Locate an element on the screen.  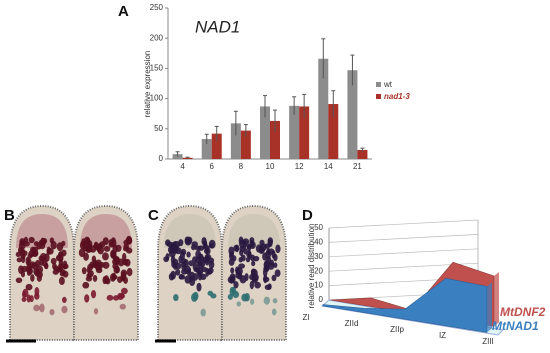
y-tick-label: 30 is located at coordinates (318, 256).